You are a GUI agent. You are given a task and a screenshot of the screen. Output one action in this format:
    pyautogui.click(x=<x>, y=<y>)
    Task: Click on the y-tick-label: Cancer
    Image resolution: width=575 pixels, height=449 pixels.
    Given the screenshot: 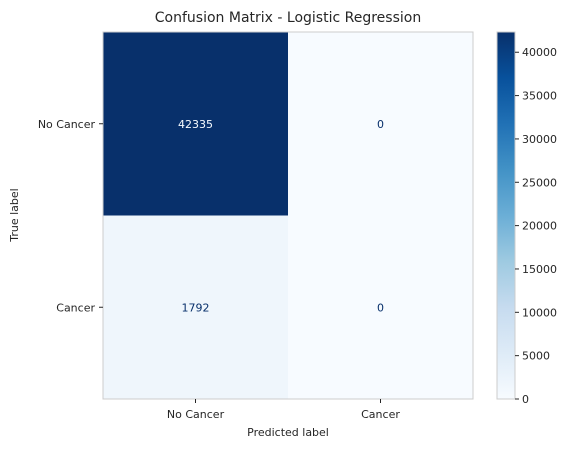 What is the action you would take?
    pyautogui.click(x=75, y=307)
    